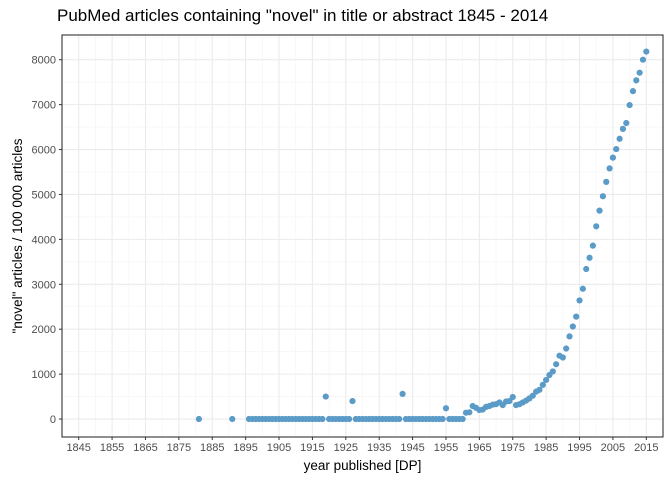 The width and height of the screenshot is (672, 480). I want to click on y-tick-label: 8000, so click(44, 61).